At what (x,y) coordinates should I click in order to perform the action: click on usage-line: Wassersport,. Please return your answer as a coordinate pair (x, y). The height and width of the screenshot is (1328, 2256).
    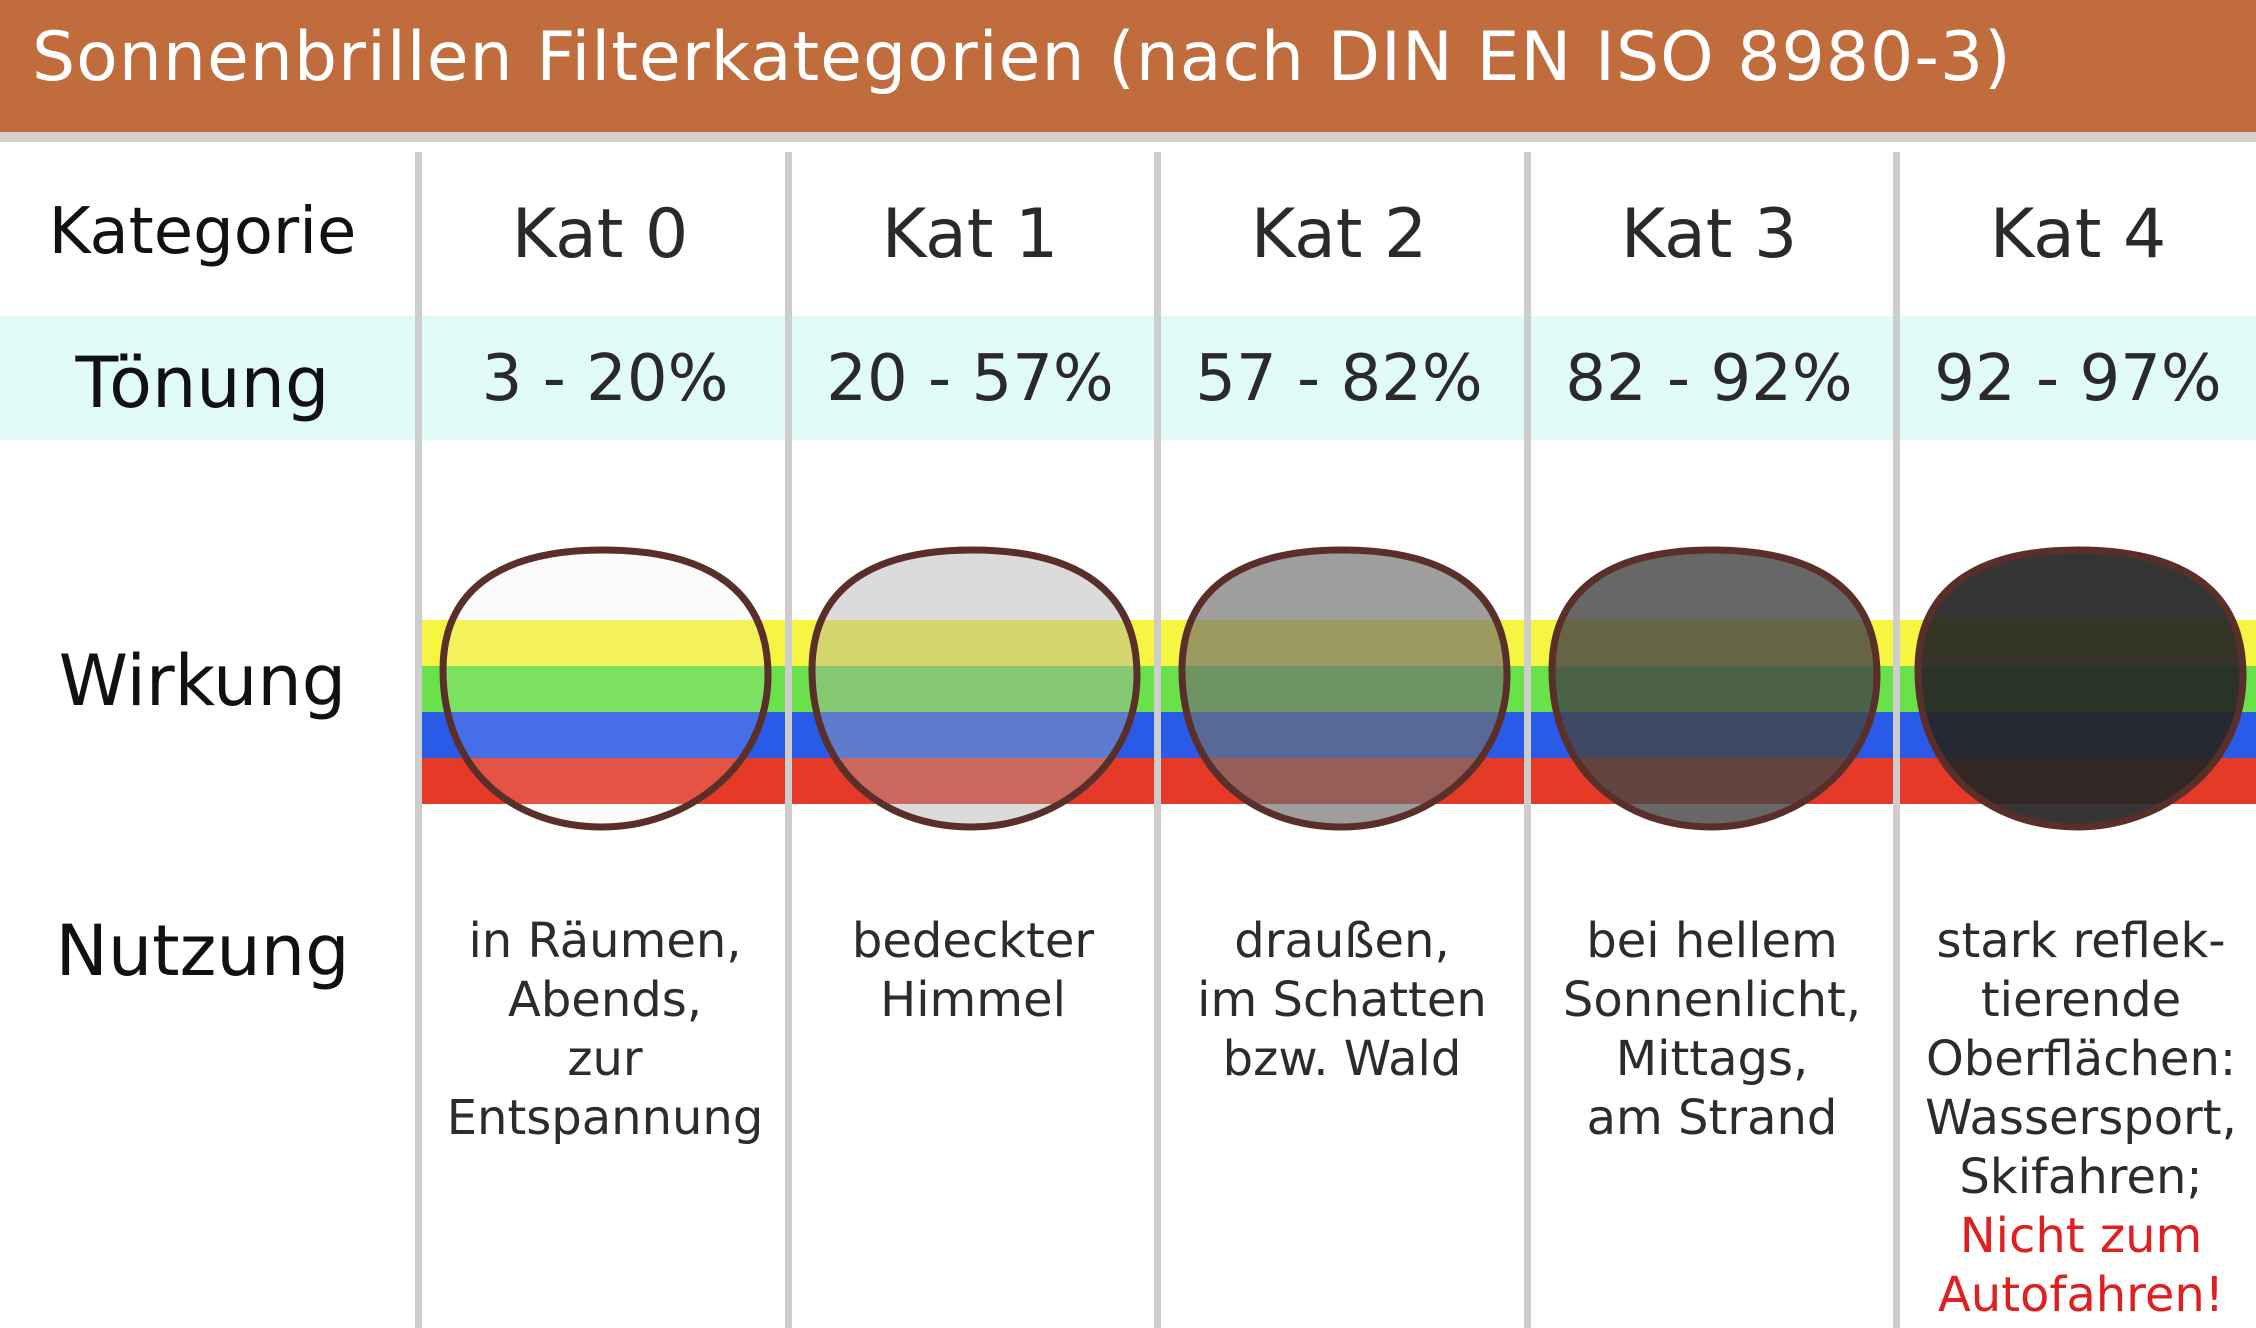
    Looking at the image, I should click on (2081, 1118).